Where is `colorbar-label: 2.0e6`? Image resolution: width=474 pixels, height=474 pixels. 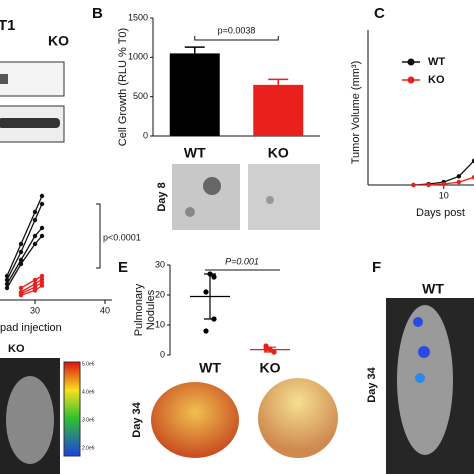
colorbar-label: 2.0e6 is located at coordinates (88, 448).